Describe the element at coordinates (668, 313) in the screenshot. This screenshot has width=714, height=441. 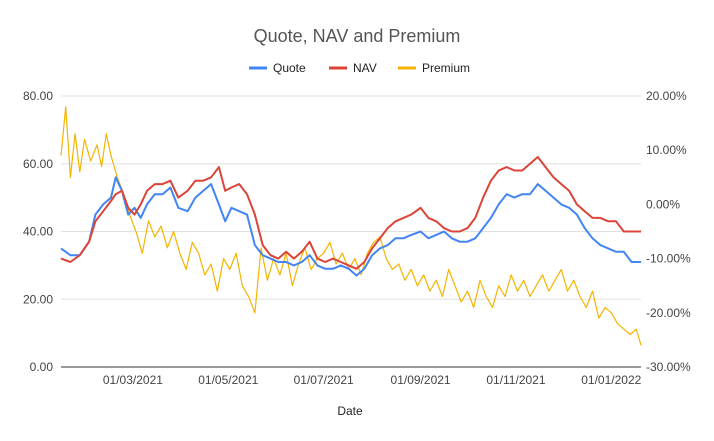
I see `y-right-tick-label: -20.00%` at that location.